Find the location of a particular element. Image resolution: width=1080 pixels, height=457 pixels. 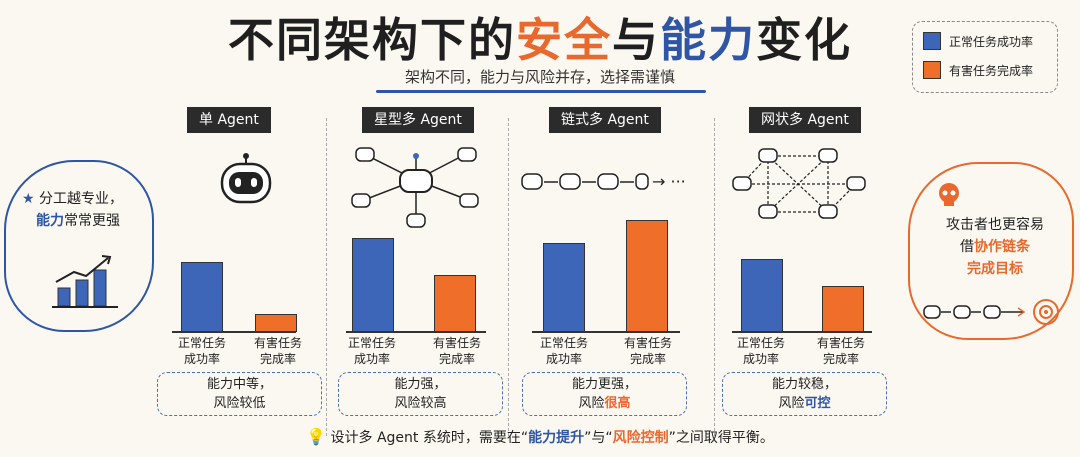

bar-chain-harmful is located at coordinates (647, 276).